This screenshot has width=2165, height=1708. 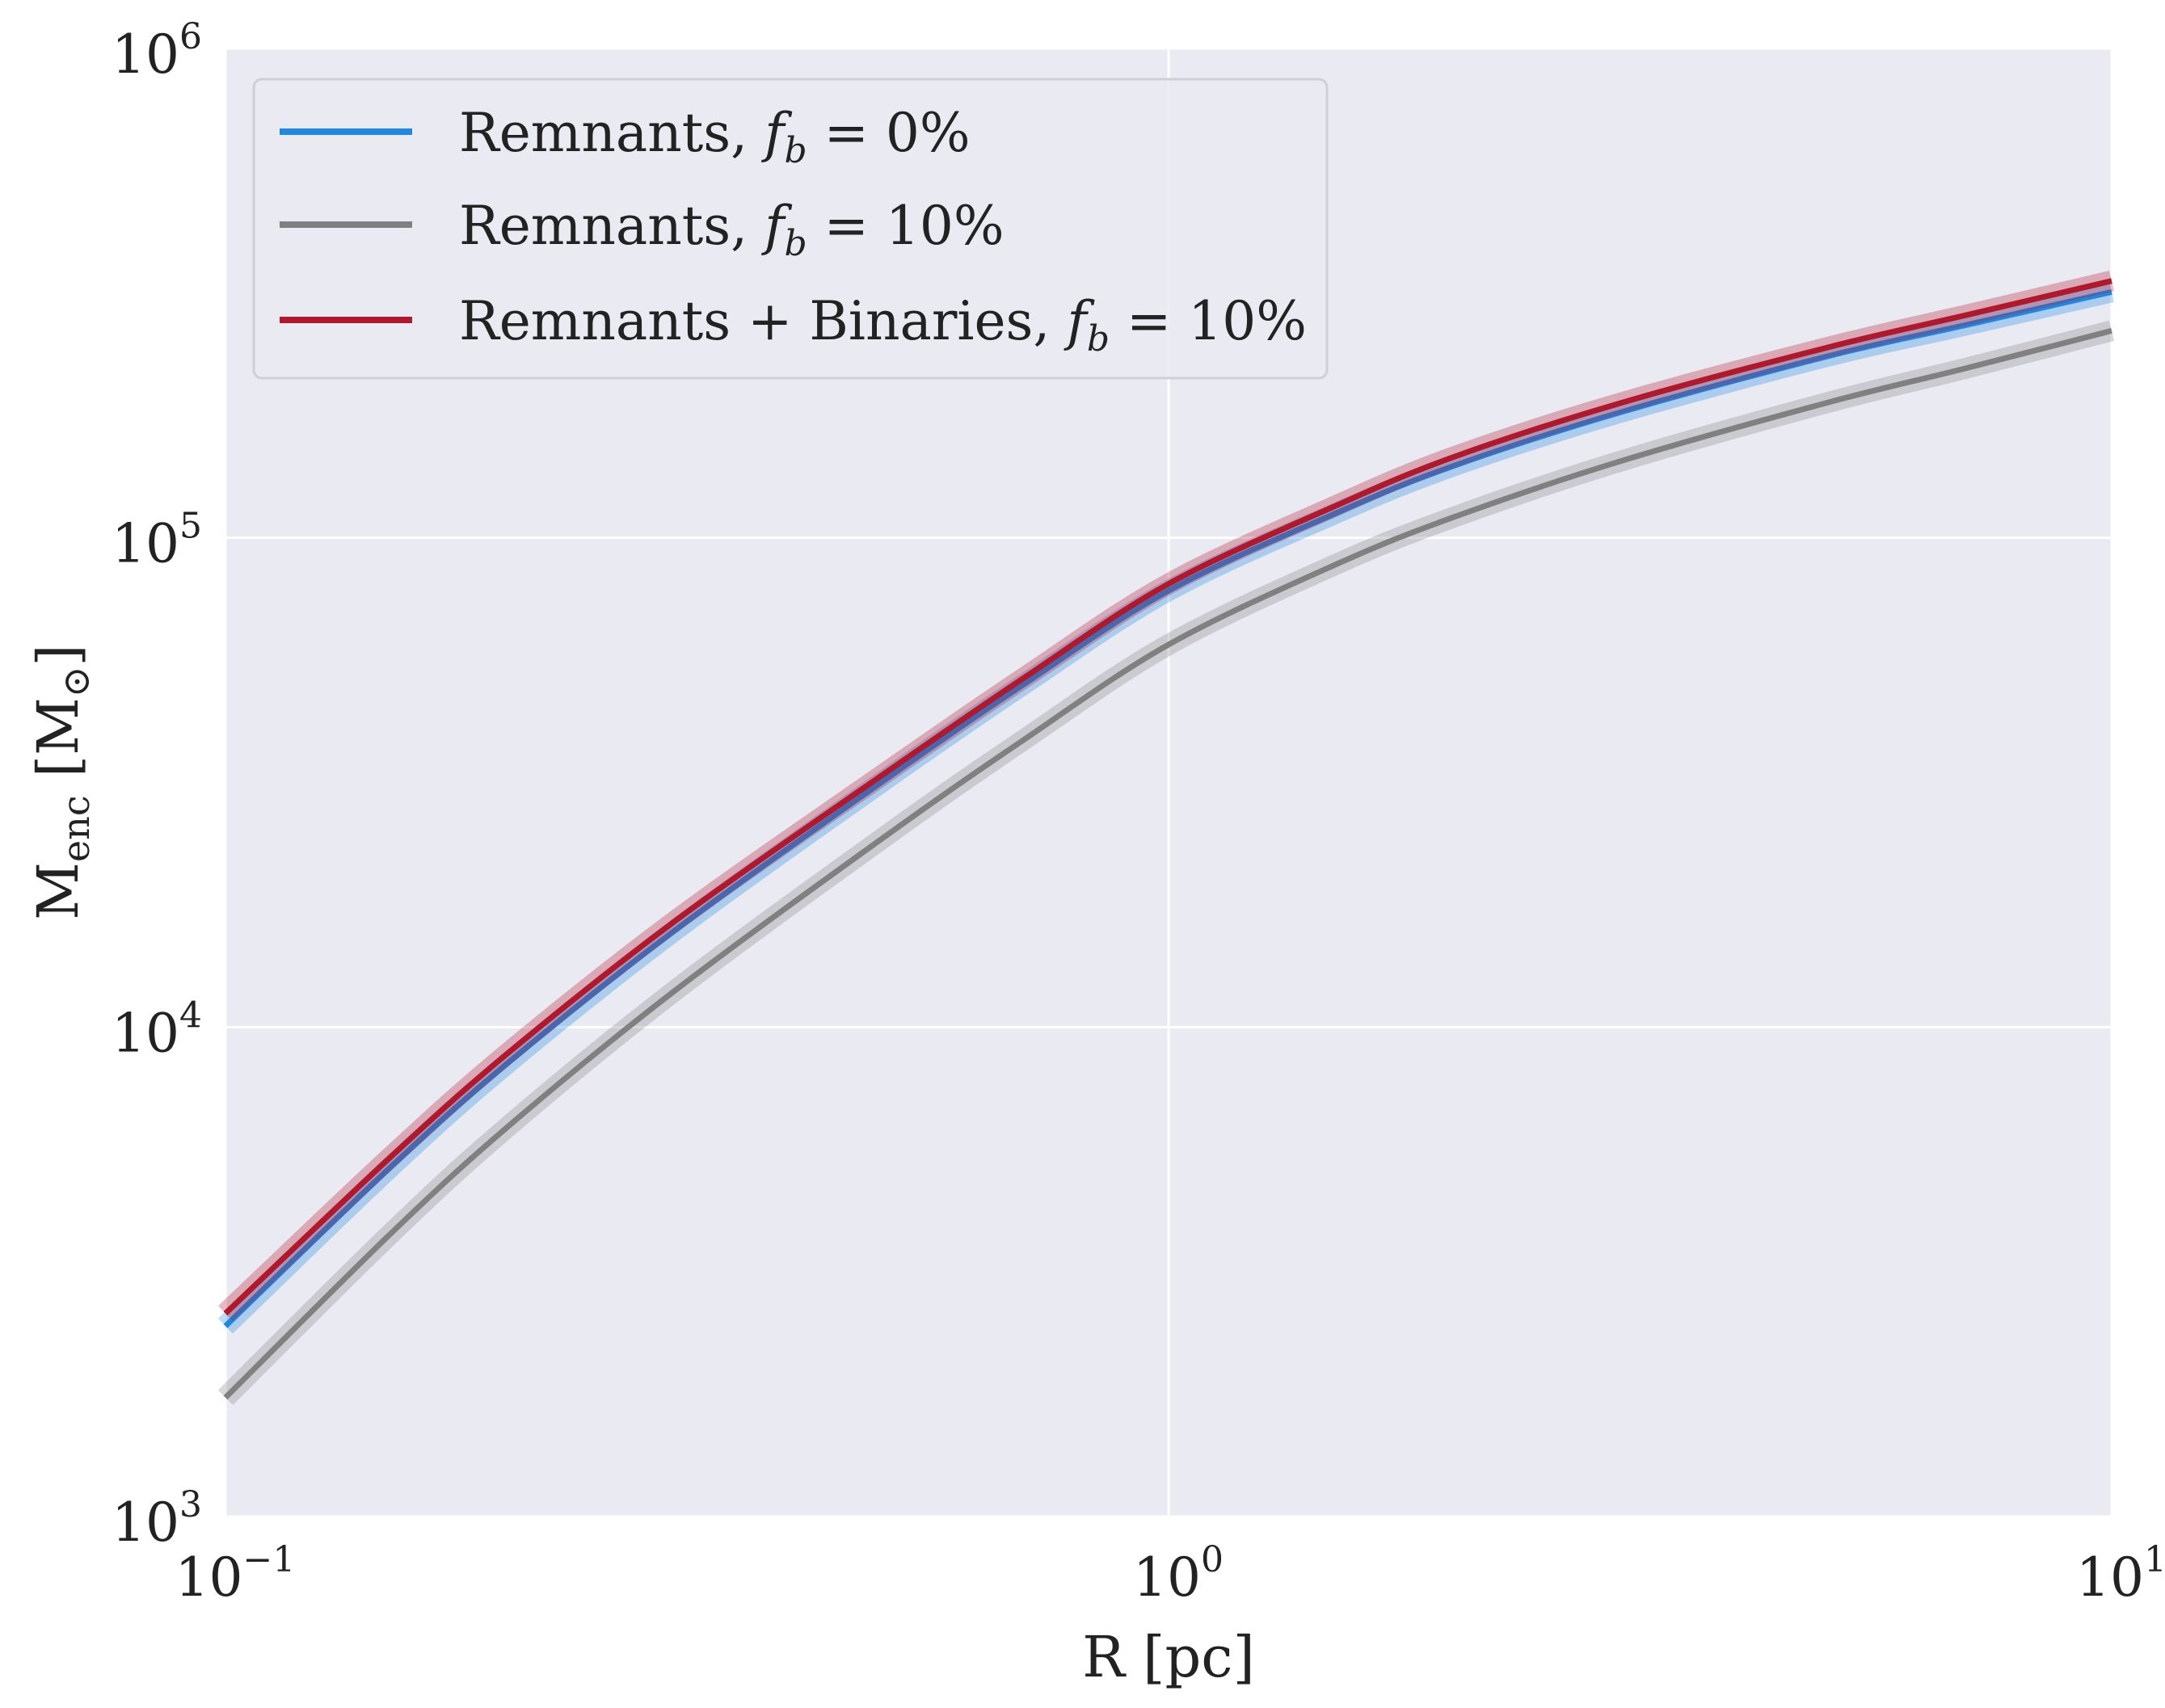 I want to click on legend-label-1: Remnants, fb = 10%, so click(x=732, y=229).